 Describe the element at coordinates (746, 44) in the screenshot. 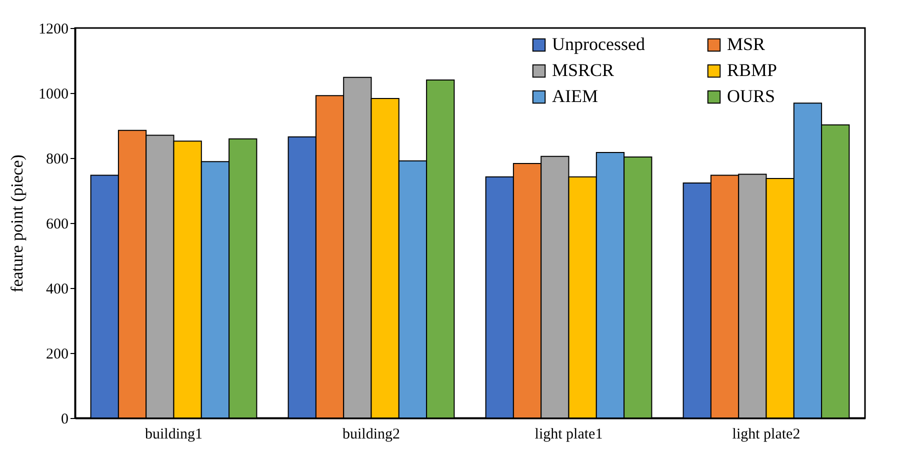

I see `legend-label: MSR` at that location.